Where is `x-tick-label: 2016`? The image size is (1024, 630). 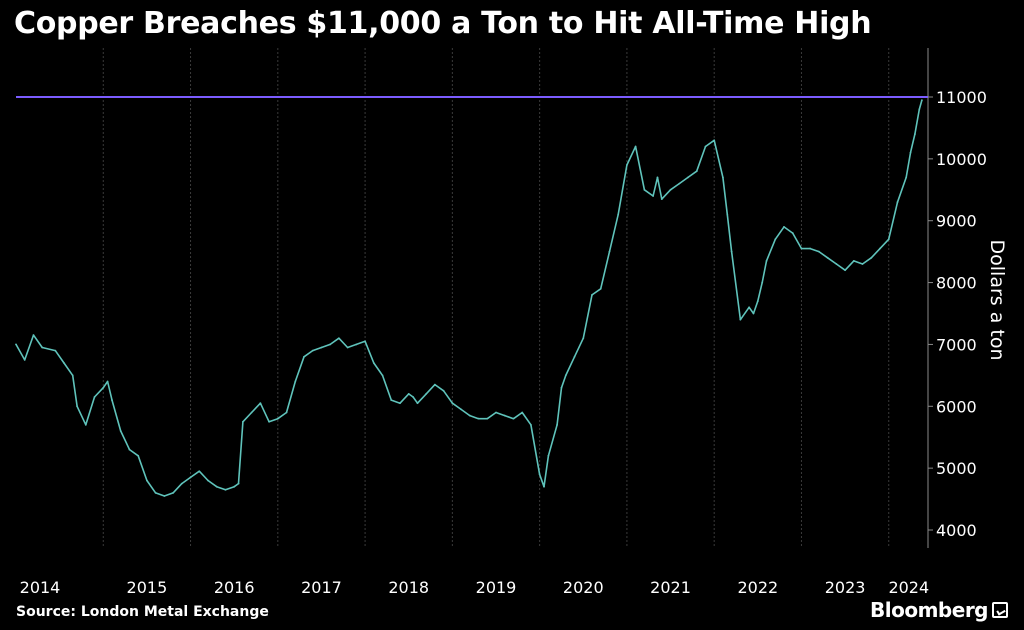 x-tick-label: 2016 is located at coordinates (234, 587).